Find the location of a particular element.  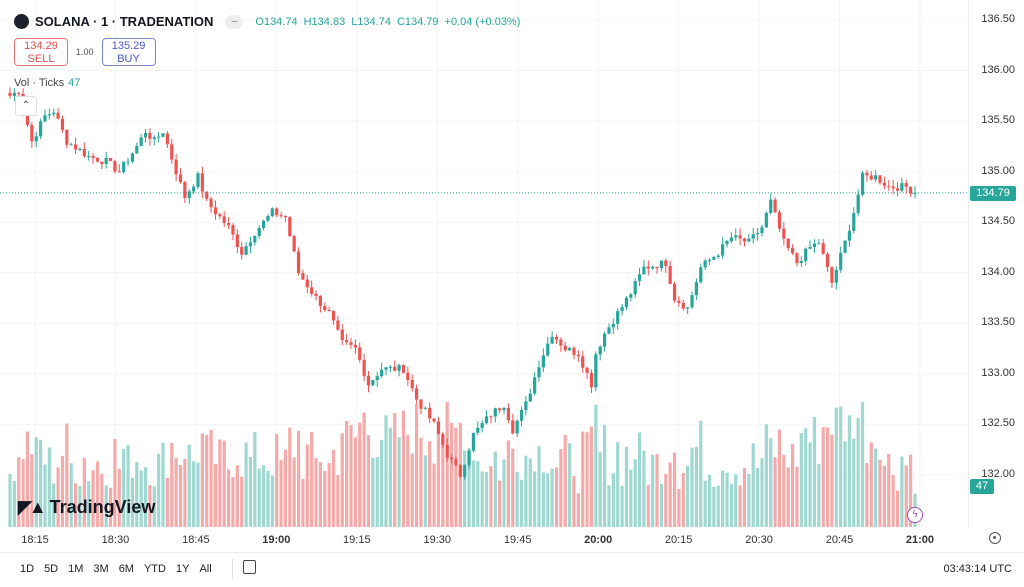

range-ytd: YTD is located at coordinates (154, 569).